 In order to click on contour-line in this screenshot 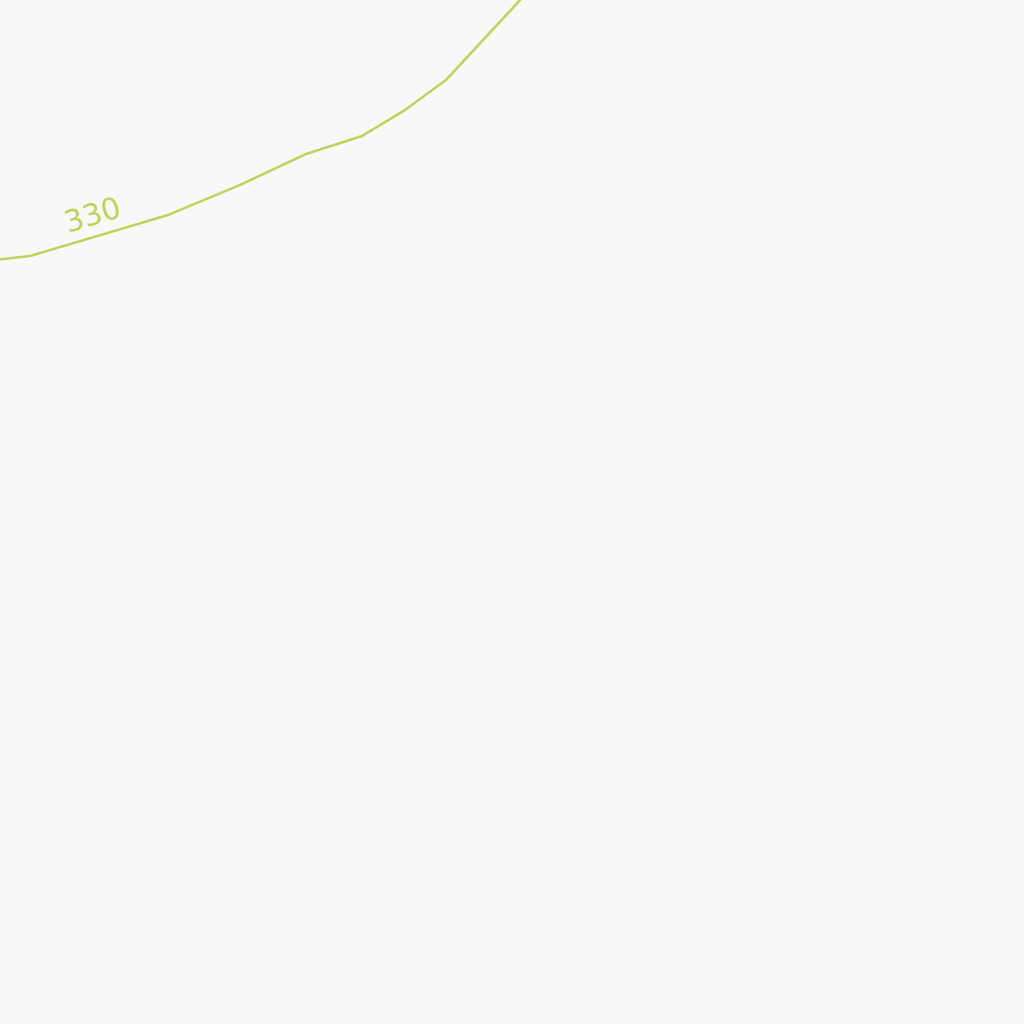, I will do `click(261, 130)`.